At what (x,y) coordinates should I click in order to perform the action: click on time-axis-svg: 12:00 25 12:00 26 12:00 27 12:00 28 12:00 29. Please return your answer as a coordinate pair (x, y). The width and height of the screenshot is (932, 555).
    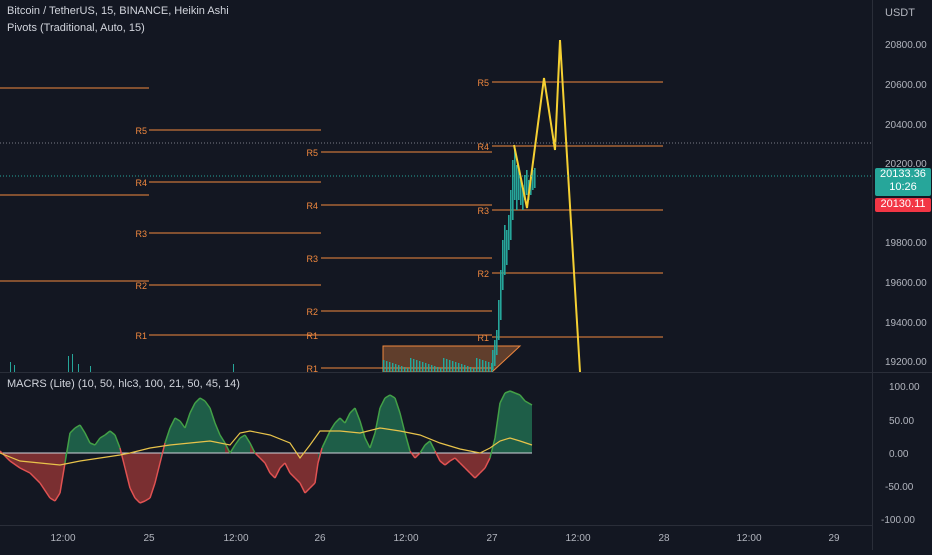
    Looking at the image, I should click on (445, 538).